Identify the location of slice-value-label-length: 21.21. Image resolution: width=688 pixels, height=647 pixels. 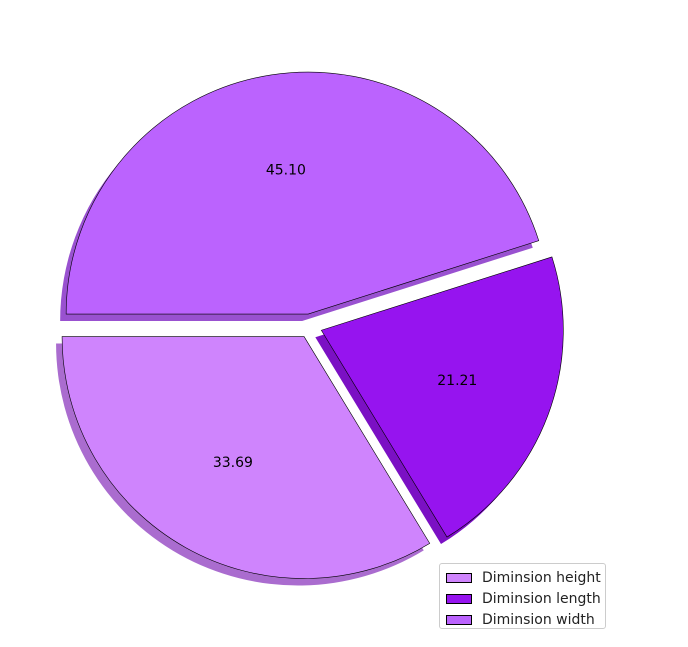
(457, 381).